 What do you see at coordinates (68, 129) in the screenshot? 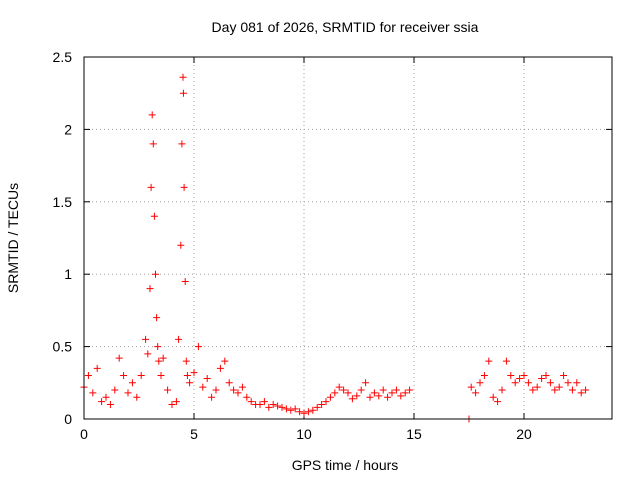
I see `y-tick-label: 2` at bounding box center [68, 129].